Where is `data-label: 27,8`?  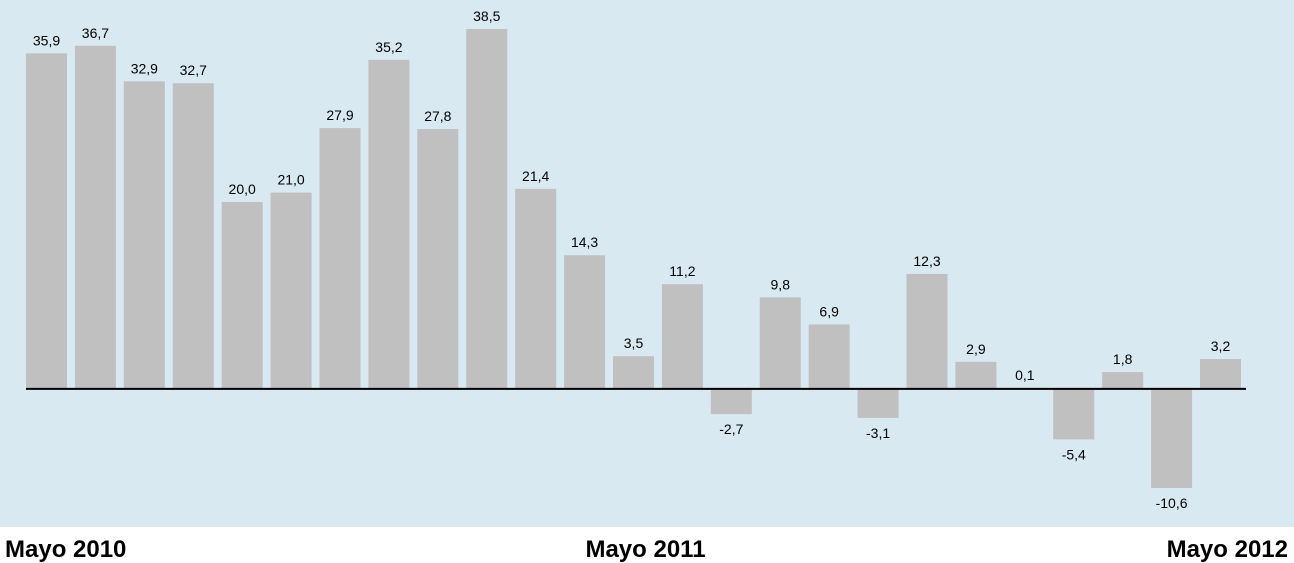
data-label: 27,8 is located at coordinates (437, 116).